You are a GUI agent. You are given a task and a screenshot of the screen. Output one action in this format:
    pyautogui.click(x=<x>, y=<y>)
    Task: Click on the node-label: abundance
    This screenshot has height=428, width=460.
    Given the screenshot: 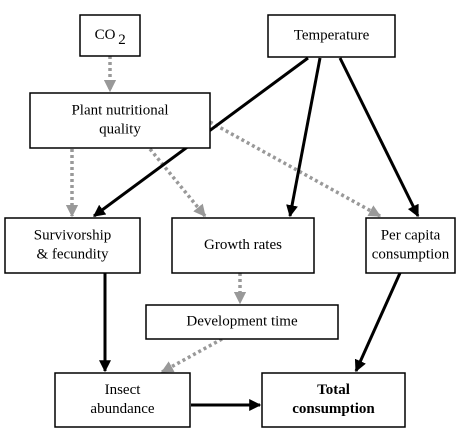 What is the action you would take?
    pyautogui.click(x=122, y=409)
    